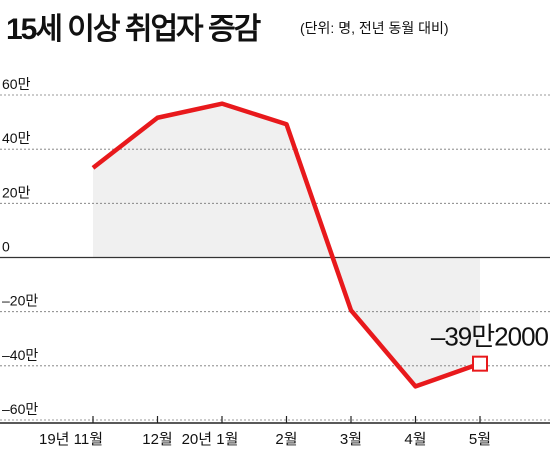 Image resolution: width=550 pixels, height=450 pixels. Describe the element at coordinates (16, 138) in the screenshot. I see `y-tick-label: 40만` at that location.